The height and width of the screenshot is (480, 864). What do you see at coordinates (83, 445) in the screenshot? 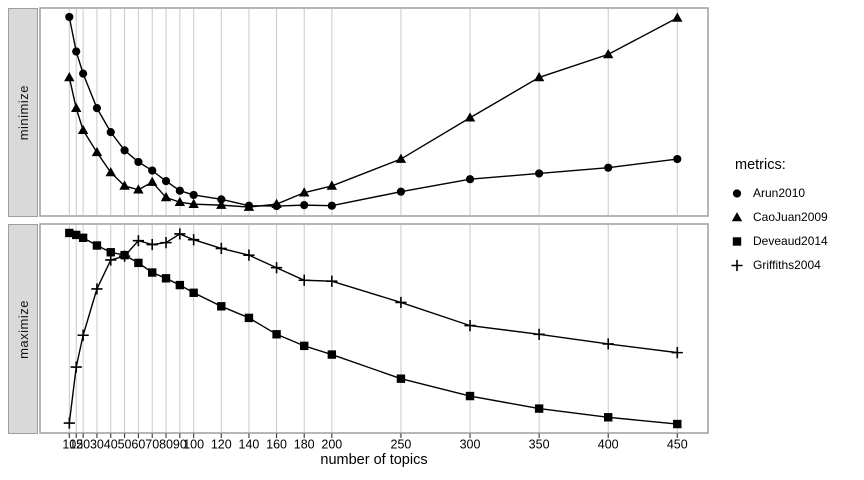
I see `x-tick-label: 20` at bounding box center [83, 445].